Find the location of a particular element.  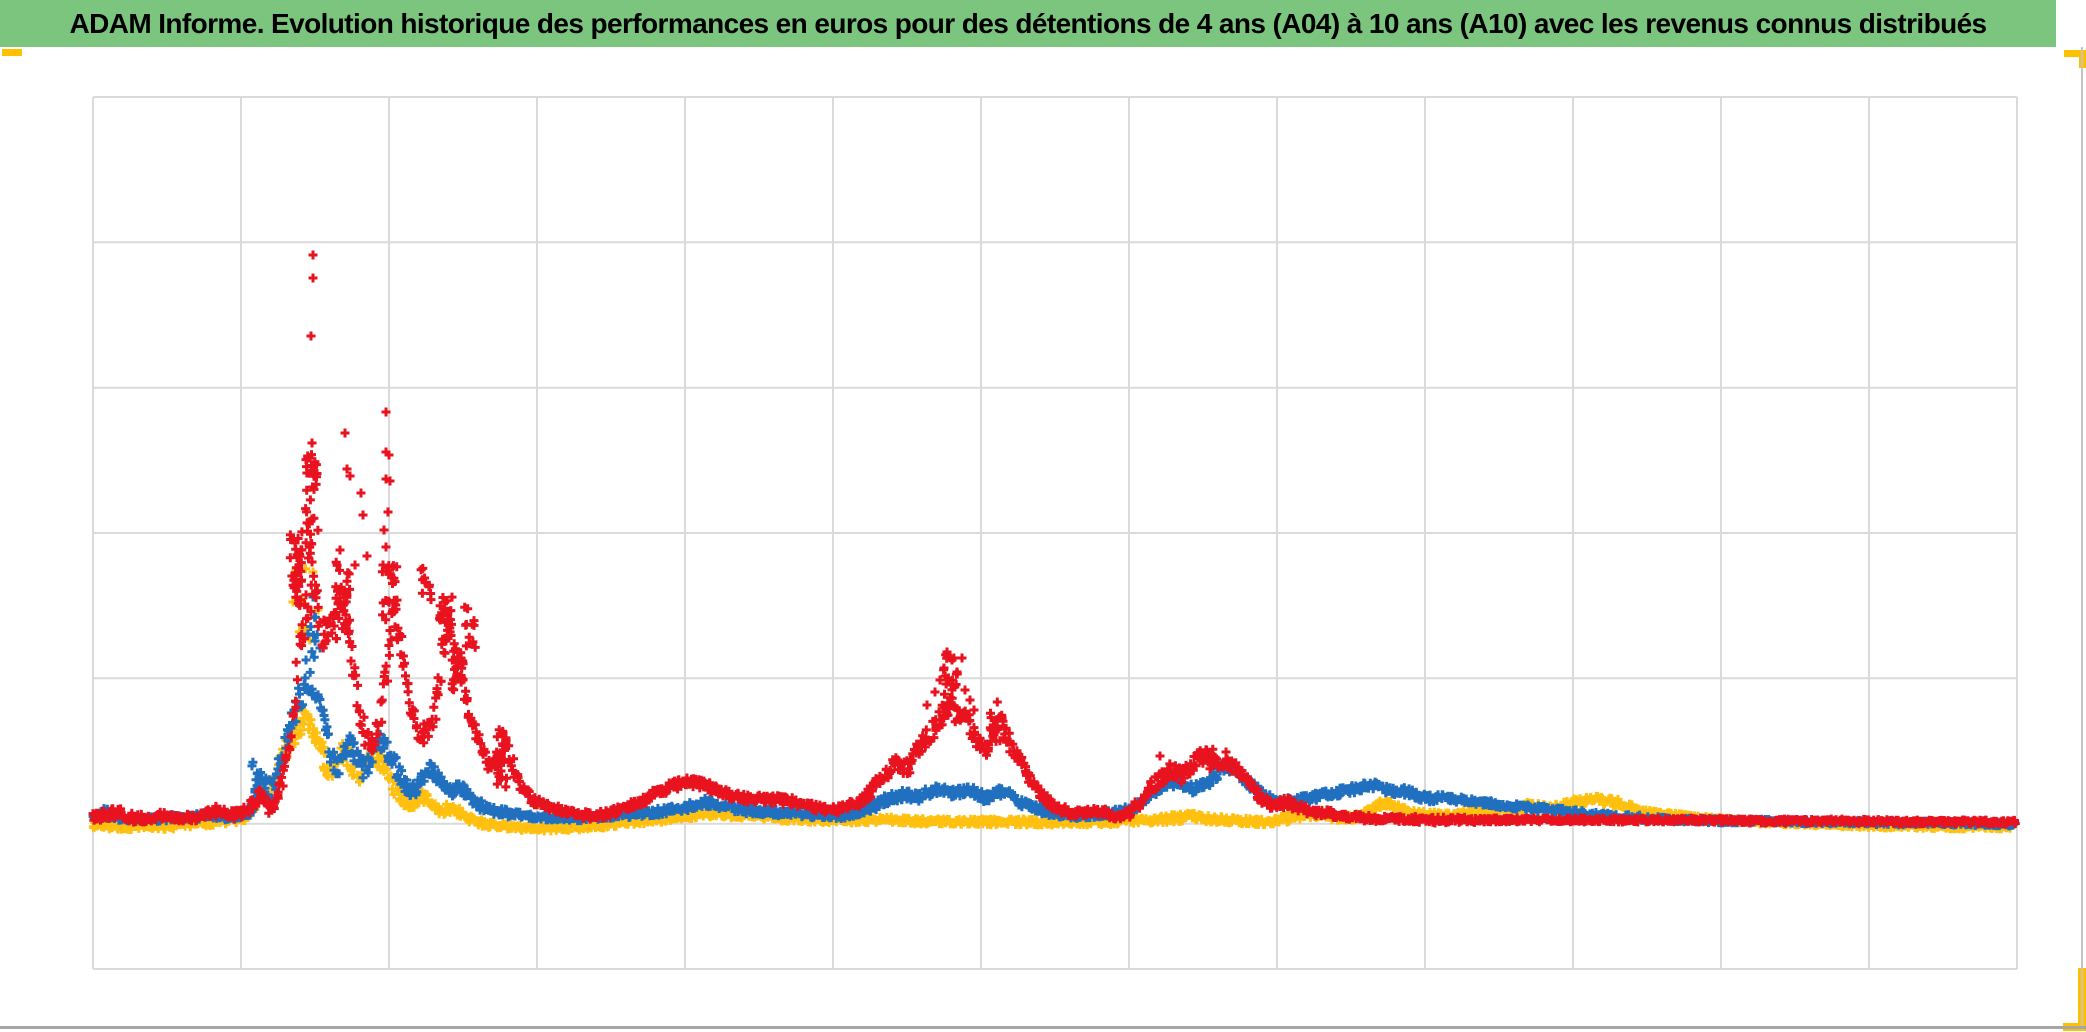

selection-handle-top-right is located at coordinates (2075, 53).